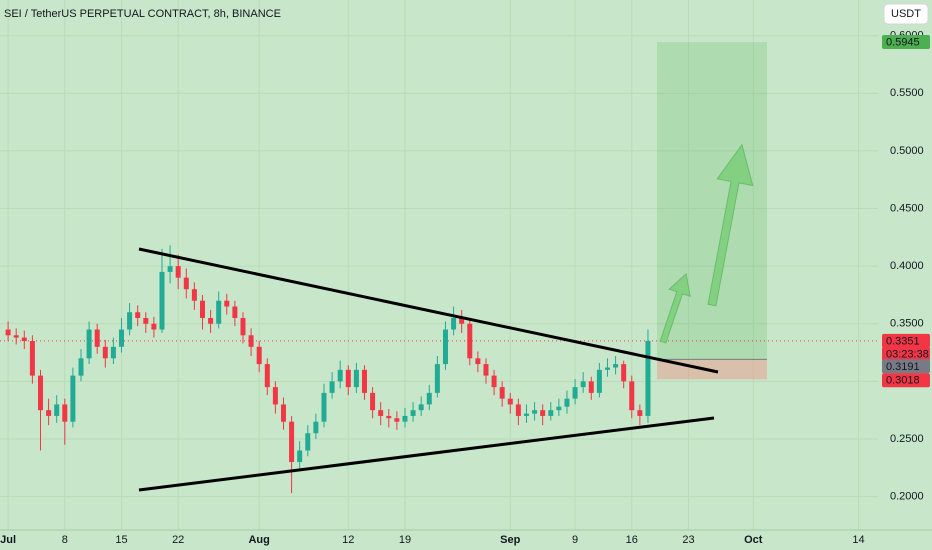  I want to click on small-arrow, so click(675, 308).